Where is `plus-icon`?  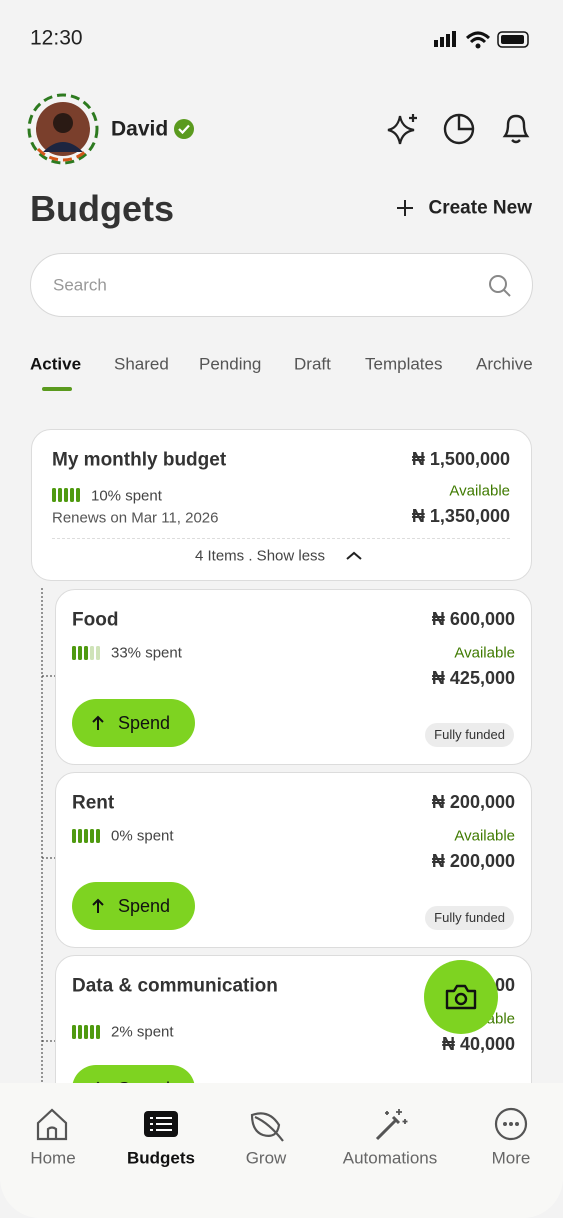 plus-icon is located at coordinates (405, 208).